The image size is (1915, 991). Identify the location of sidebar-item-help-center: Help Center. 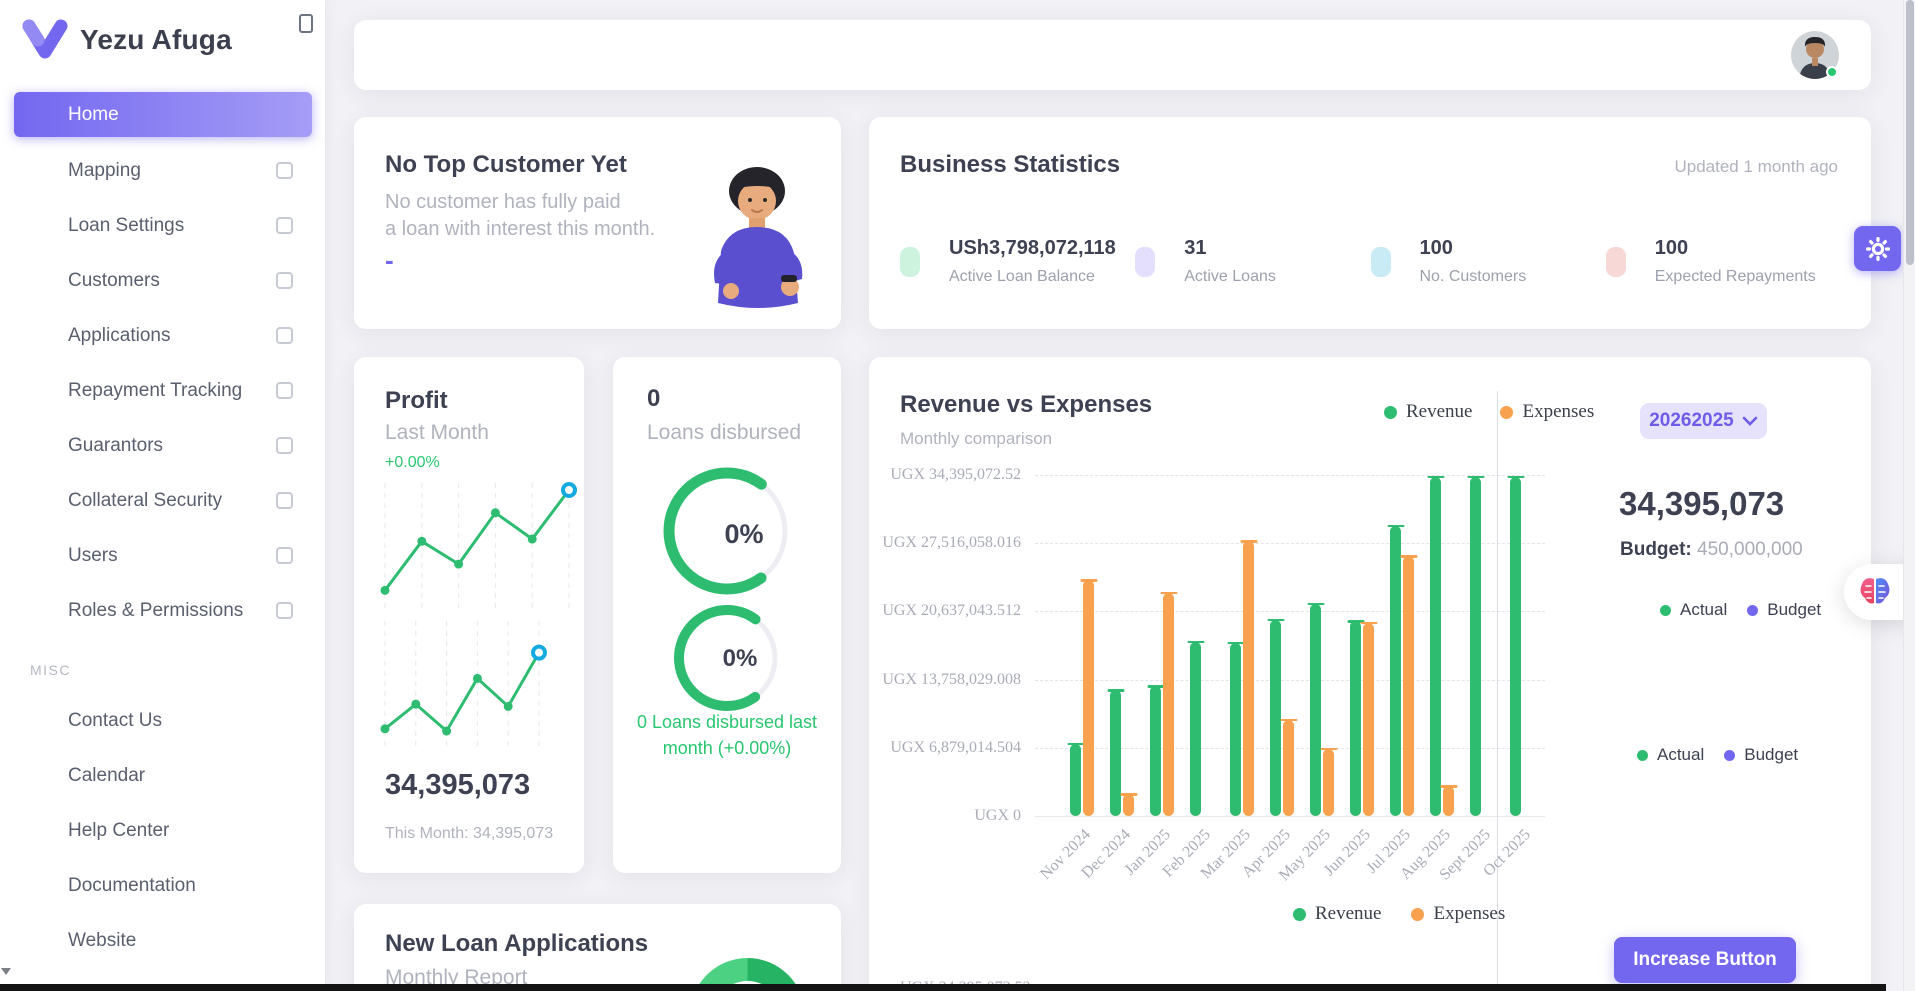
(163, 830).